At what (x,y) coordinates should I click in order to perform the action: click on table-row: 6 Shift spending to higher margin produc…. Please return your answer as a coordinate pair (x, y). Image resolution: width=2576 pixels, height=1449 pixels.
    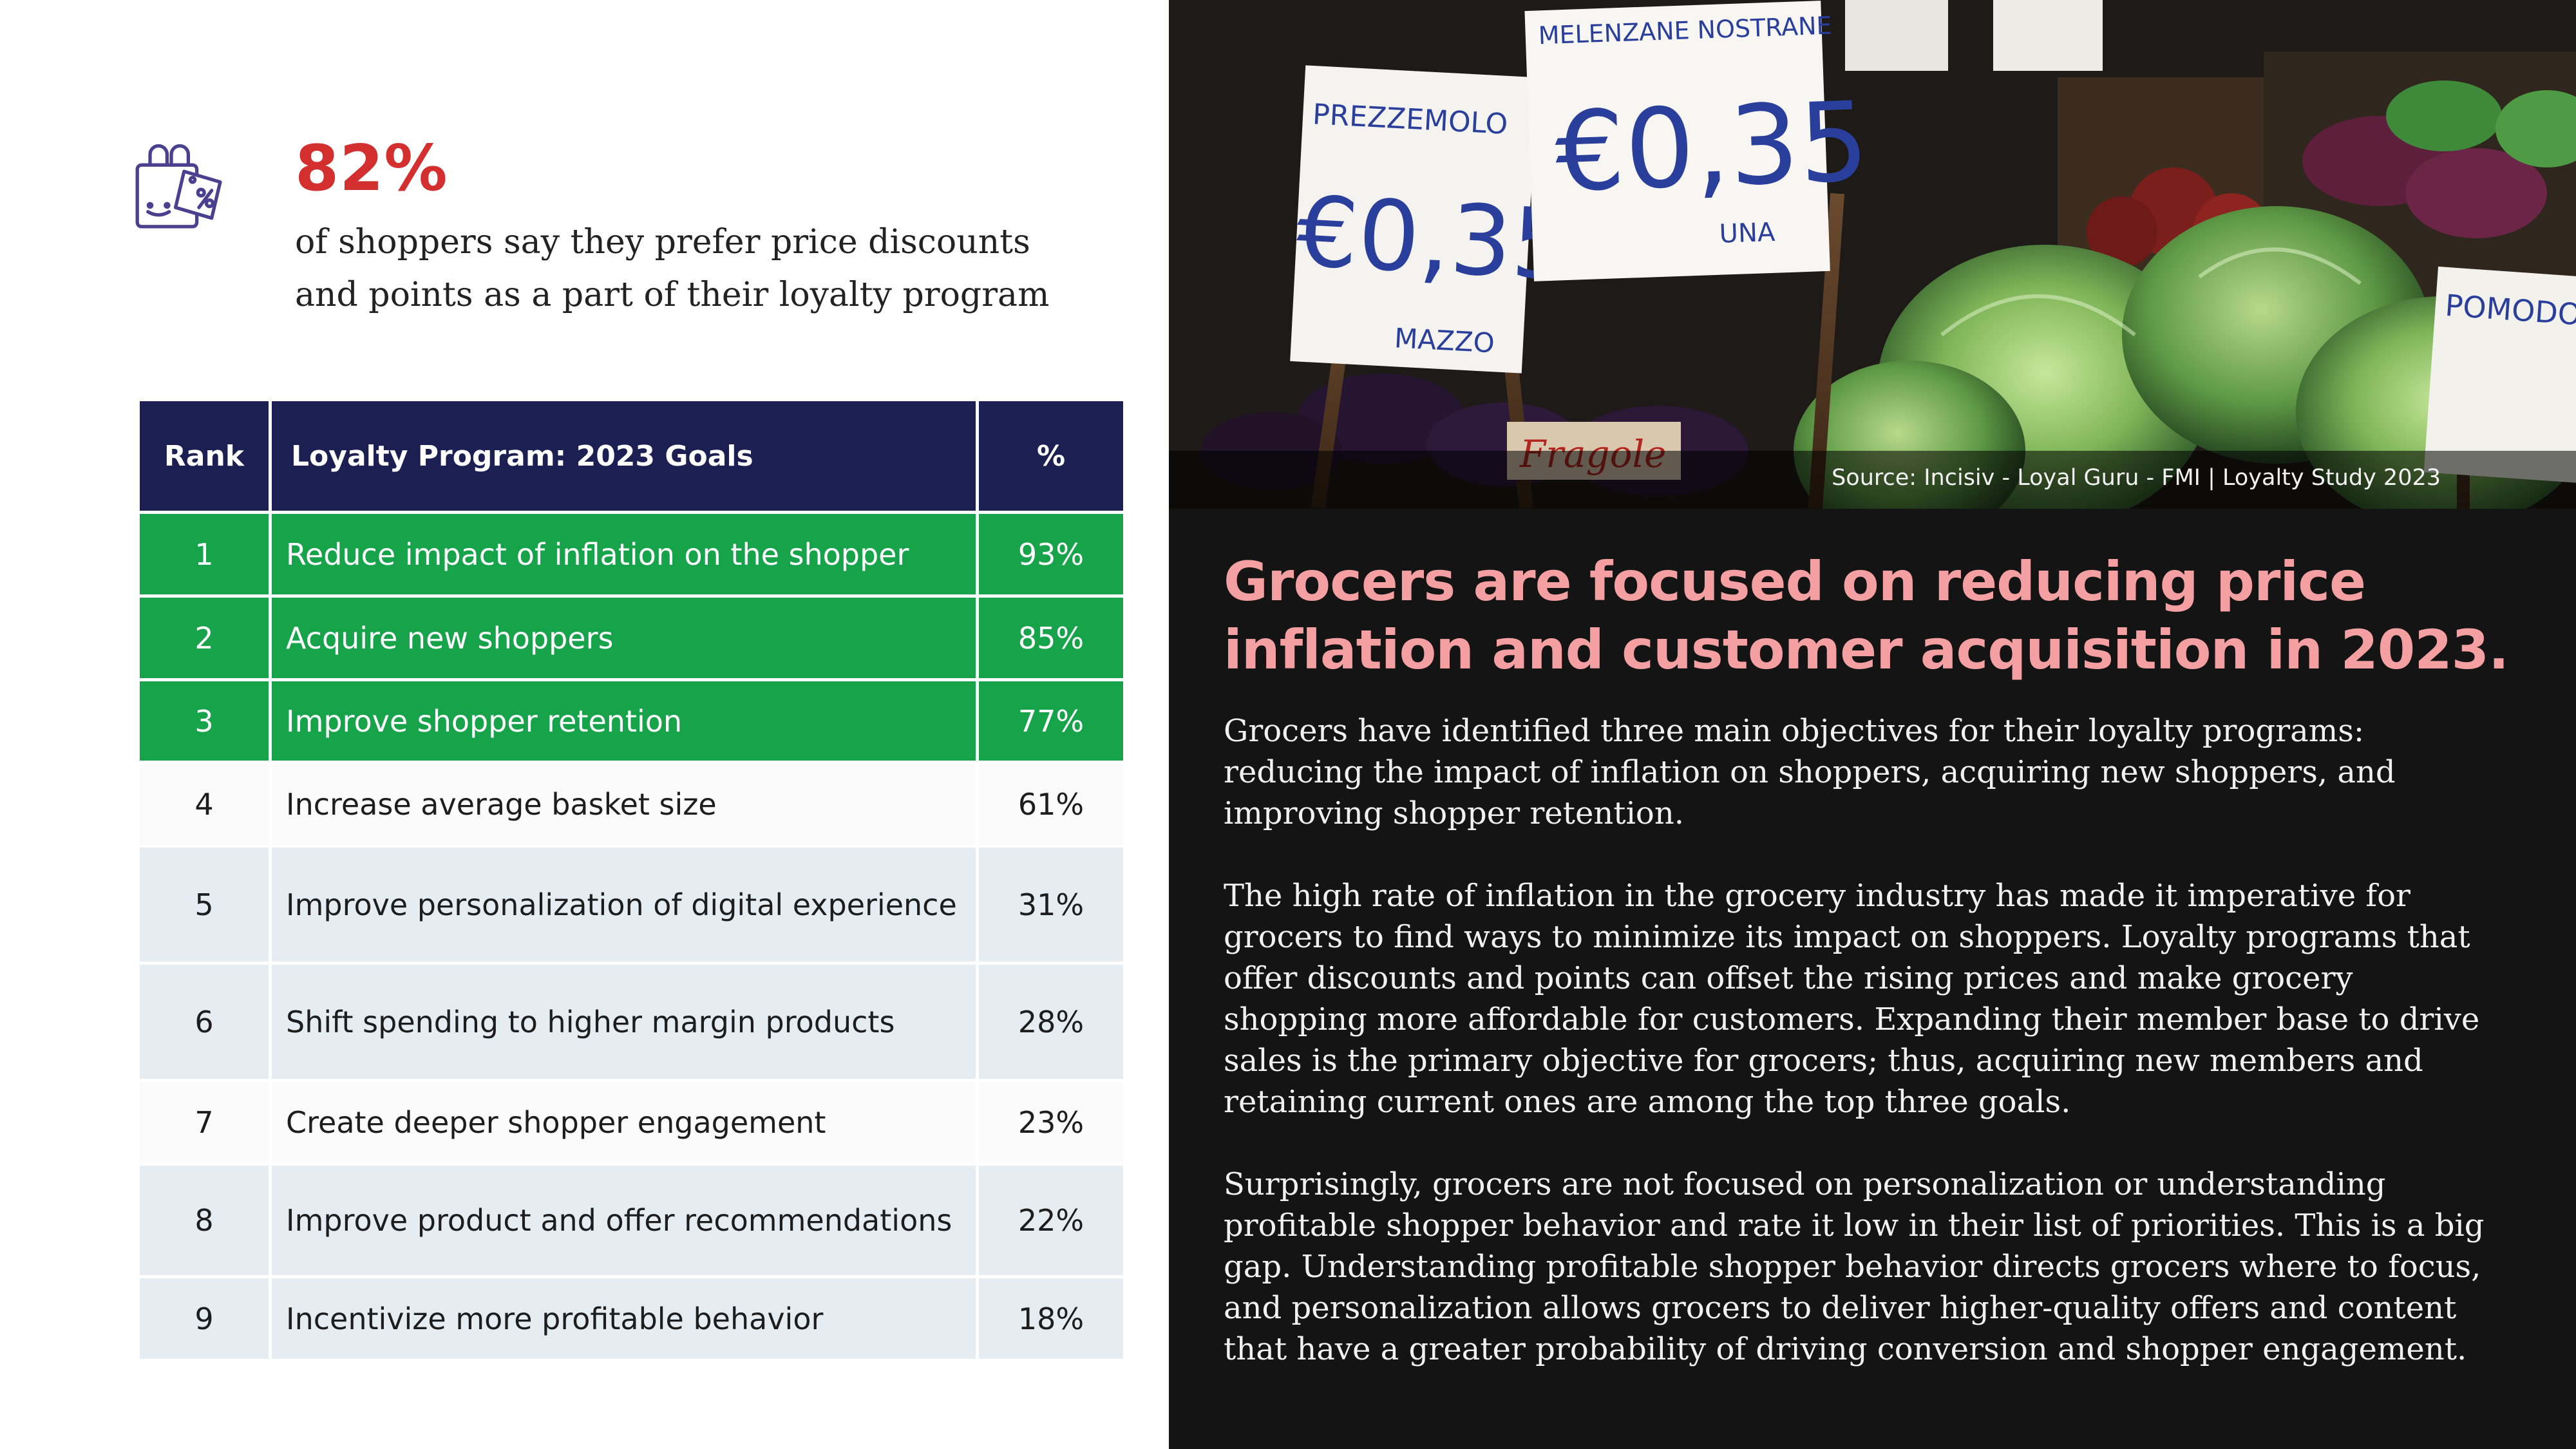
    Looking at the image, I should click on (631, 1021).